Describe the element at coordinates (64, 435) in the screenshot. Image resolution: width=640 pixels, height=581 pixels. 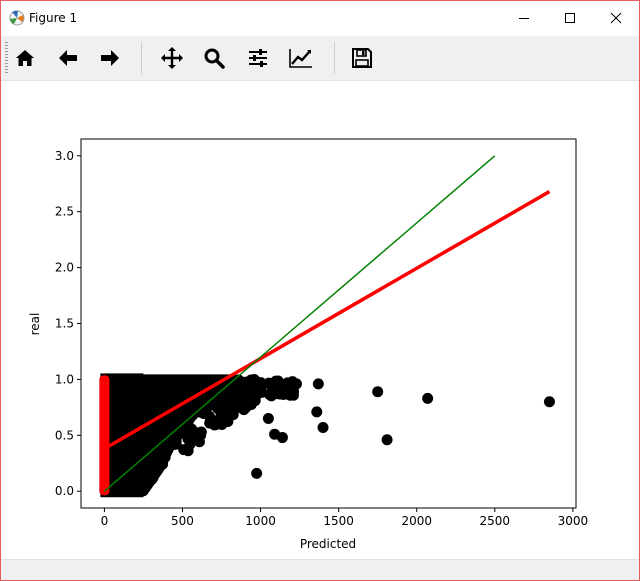
I see `y-tick-label: 0.5` at that location.